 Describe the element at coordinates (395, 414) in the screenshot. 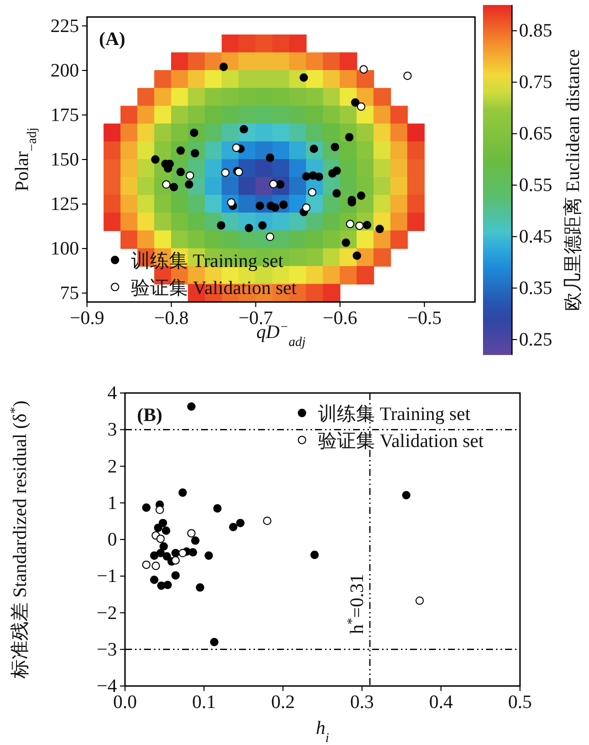

I see `legend-label: 训练集 Training set` at that location.